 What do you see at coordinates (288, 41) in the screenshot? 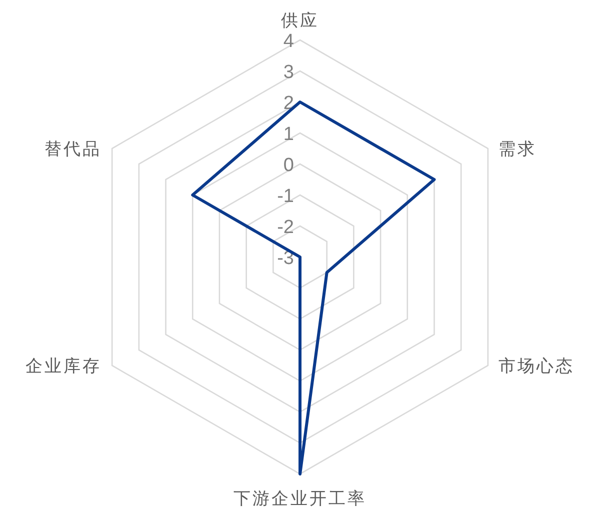
I see `y-tick-label: 4` at bounding box center [288, 41].